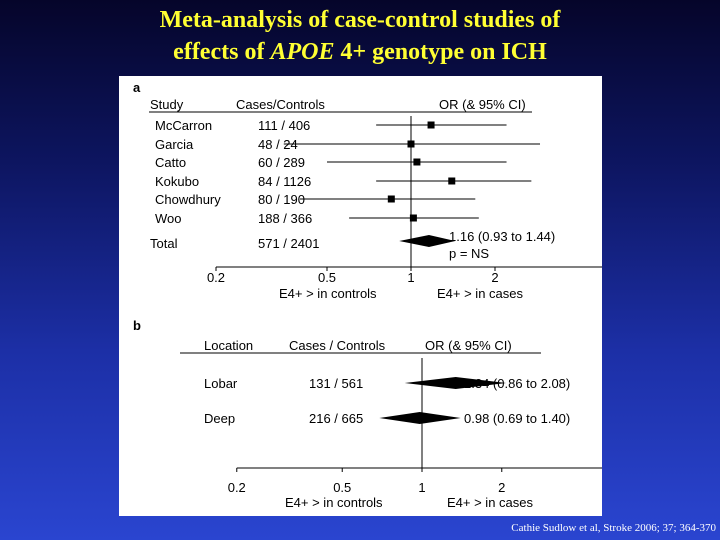  Describe the element at coordinates (336, 418) in the screenshot. I see `panel-b-row-counts: 216 / 665` at that location.